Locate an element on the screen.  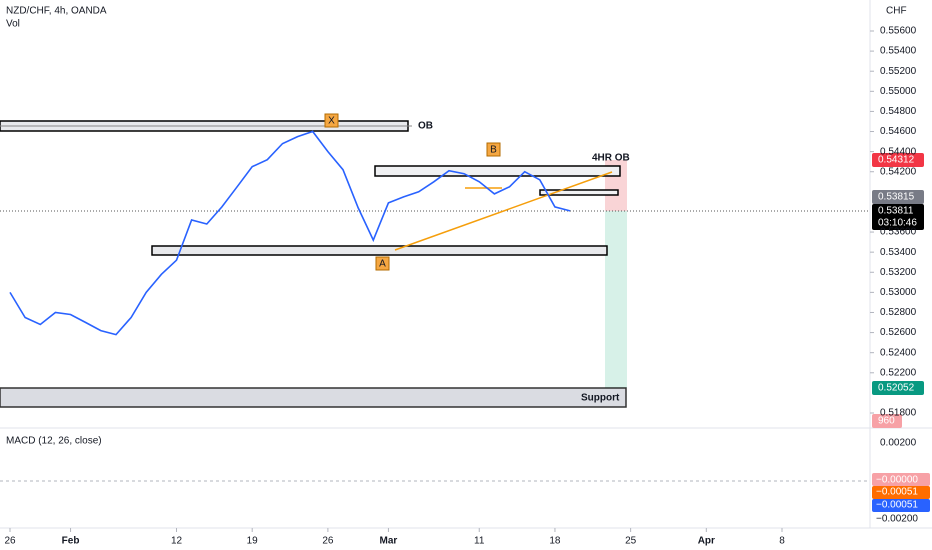
currency-label: CHF is located at coordinates (896, 11).